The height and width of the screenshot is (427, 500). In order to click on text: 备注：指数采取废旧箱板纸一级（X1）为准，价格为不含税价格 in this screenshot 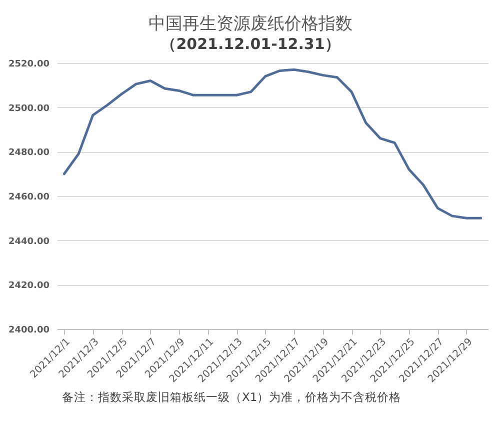, I will do `click(232, 397)`.